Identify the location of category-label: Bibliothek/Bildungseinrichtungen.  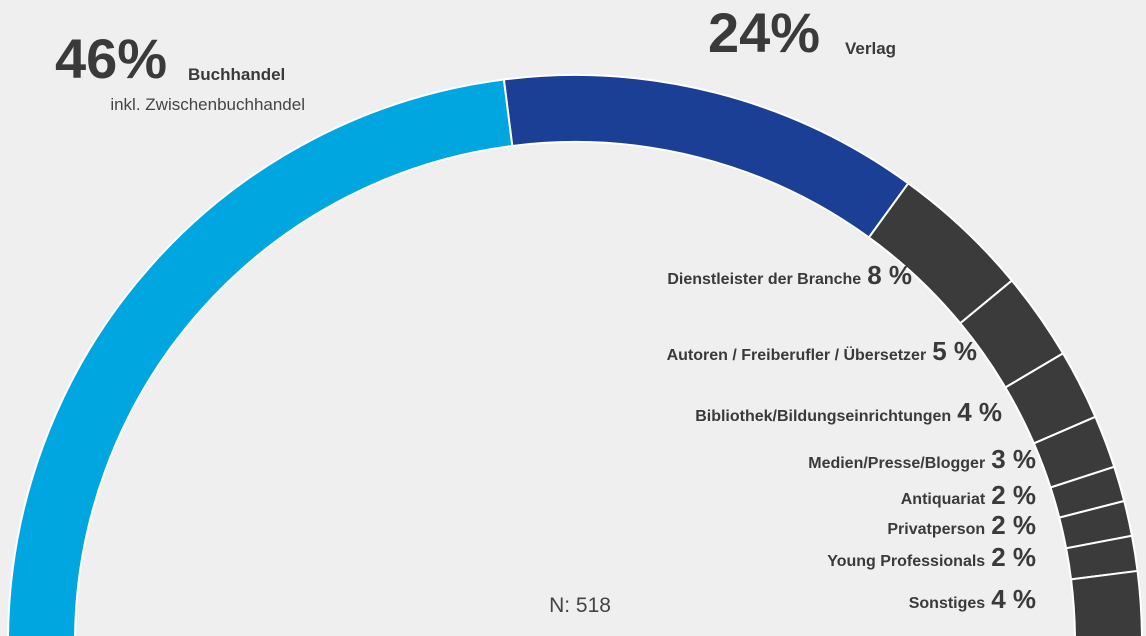
(823, 416).